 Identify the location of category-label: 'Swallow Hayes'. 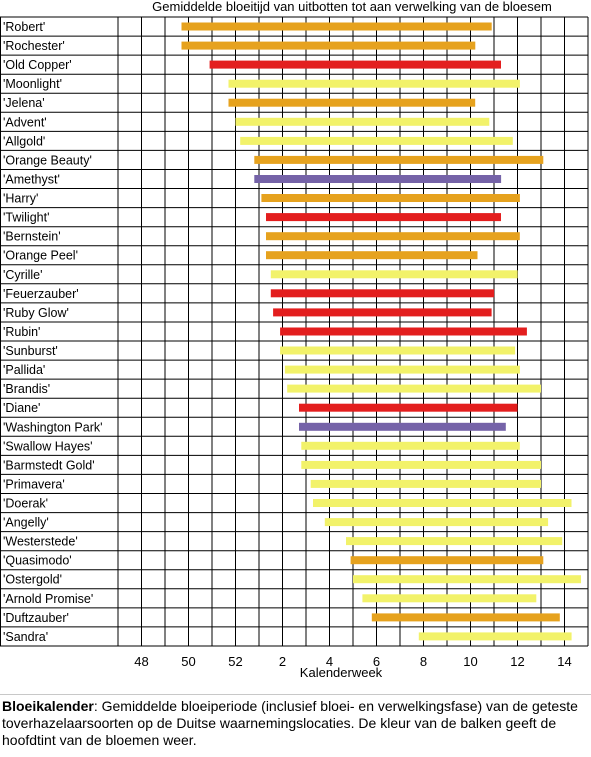
(48, 446).